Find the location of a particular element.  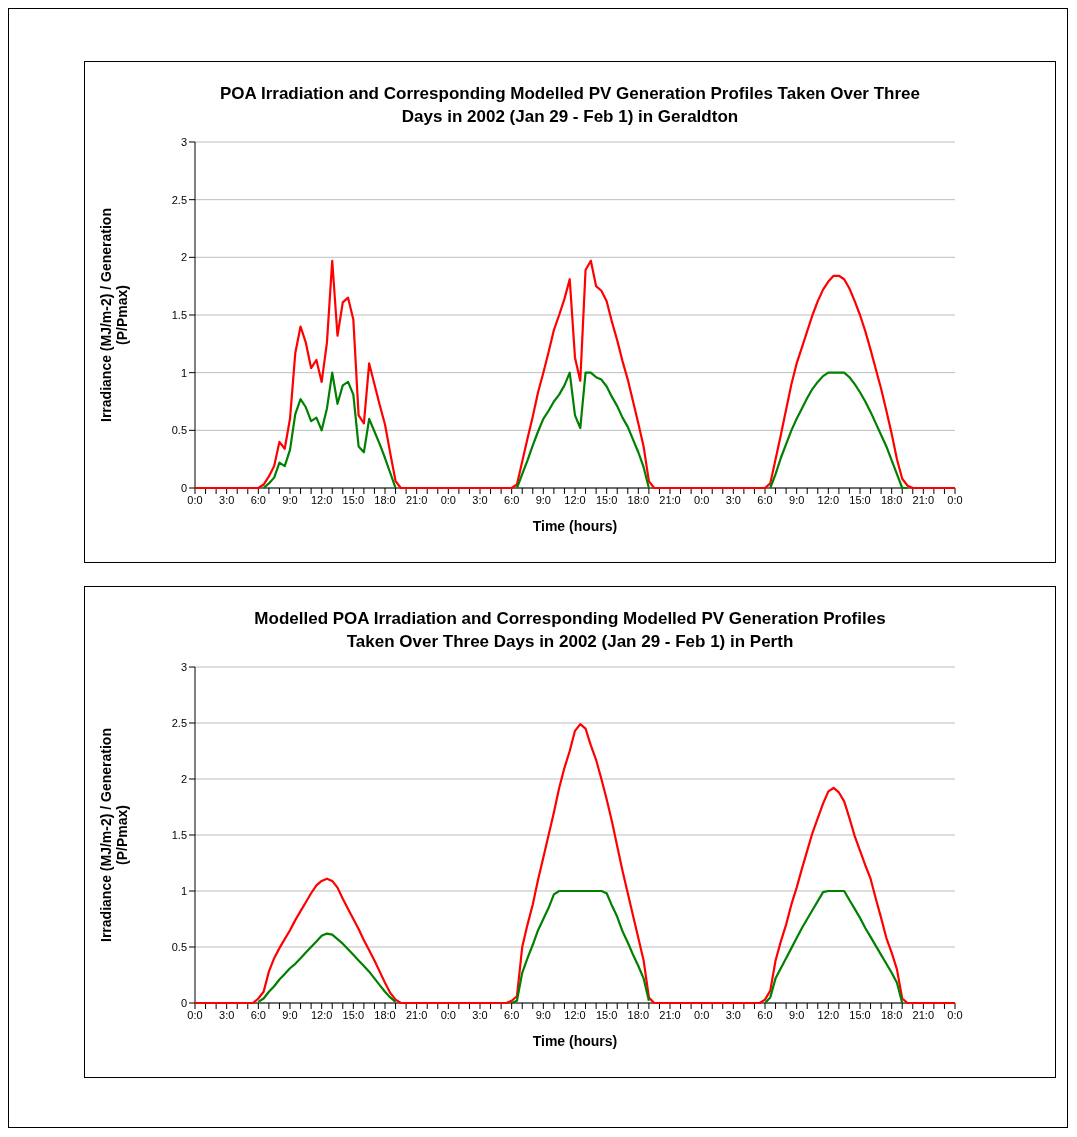

chart-title: POA Irradiation and Corresponding Modelled PV Generation Profiles Taken Over Three Days in 2002 (Jan 29 - Feb 1) in Geraldton is located at coordinates (570, 105).